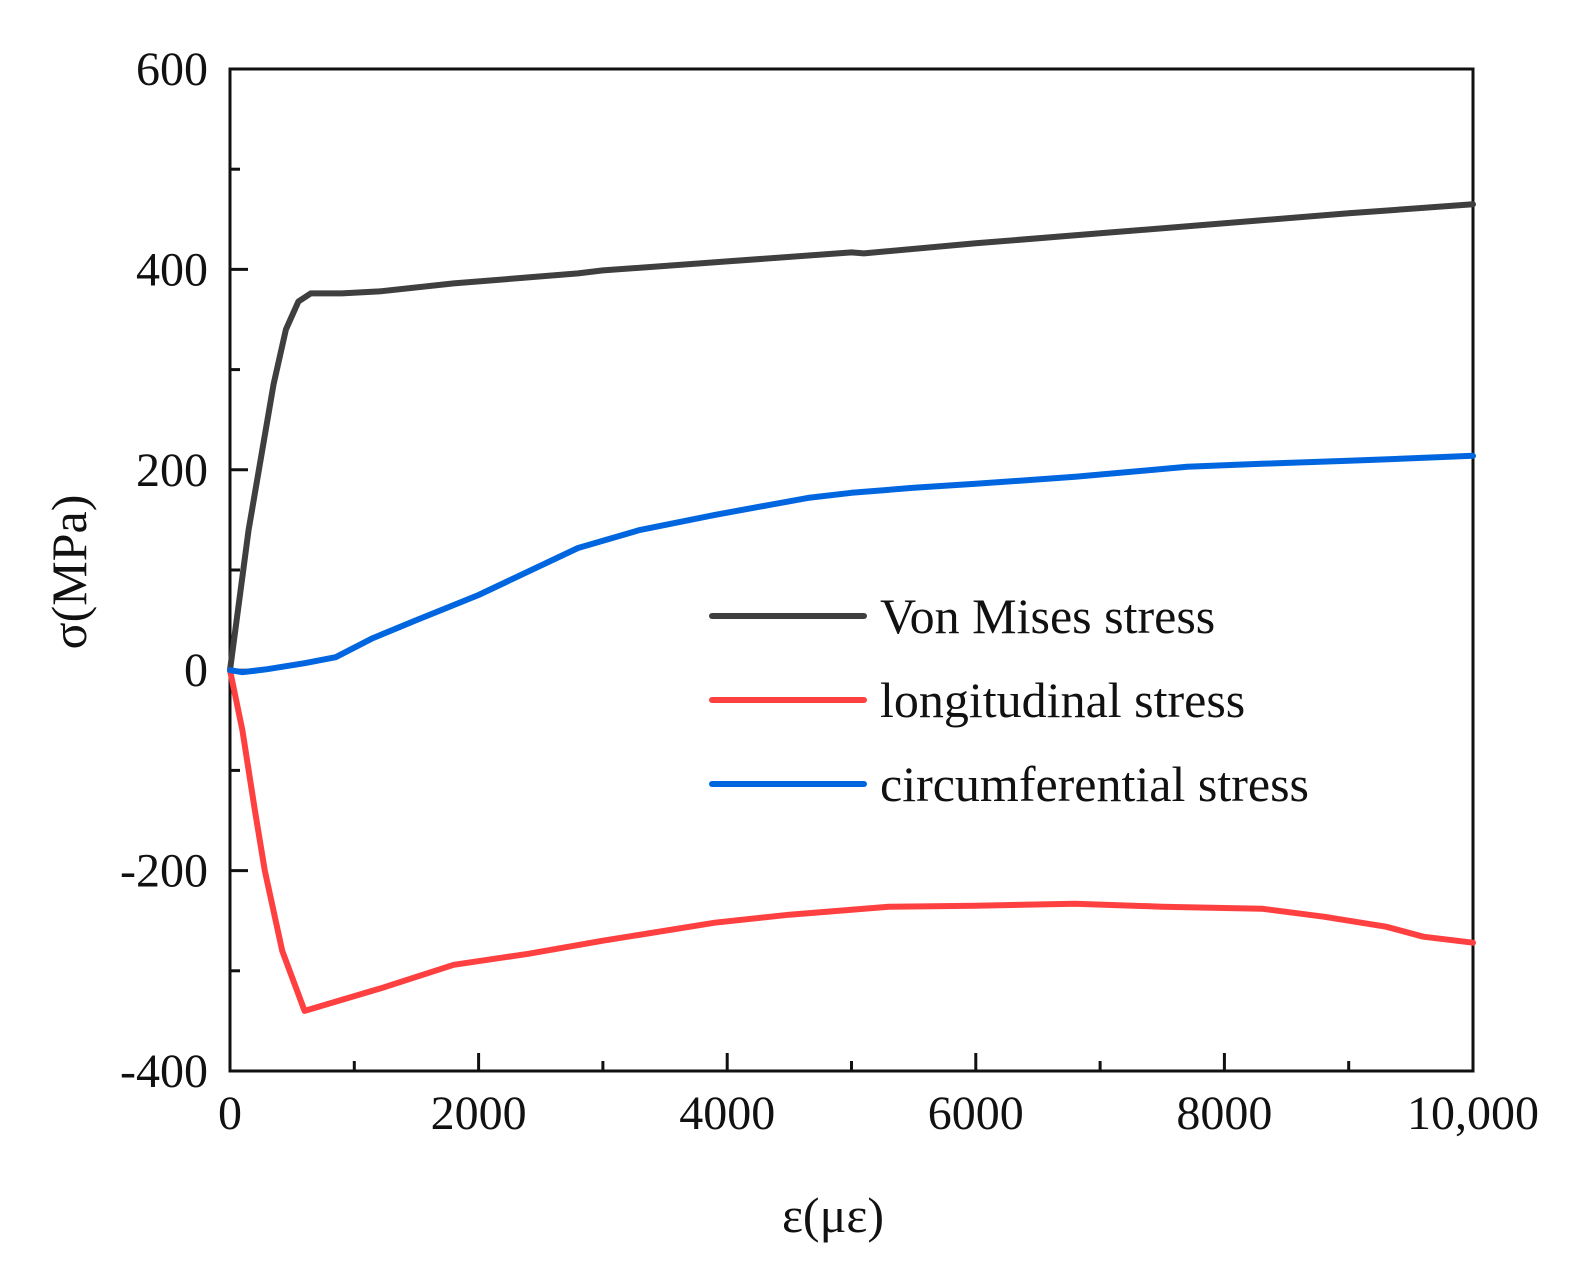 This screenshot has width=1577, height=1276. What do you see at coordinates (172, 269) in the screenshot?
I see `y-tick-label: 400` at bounding box center [172, 269].